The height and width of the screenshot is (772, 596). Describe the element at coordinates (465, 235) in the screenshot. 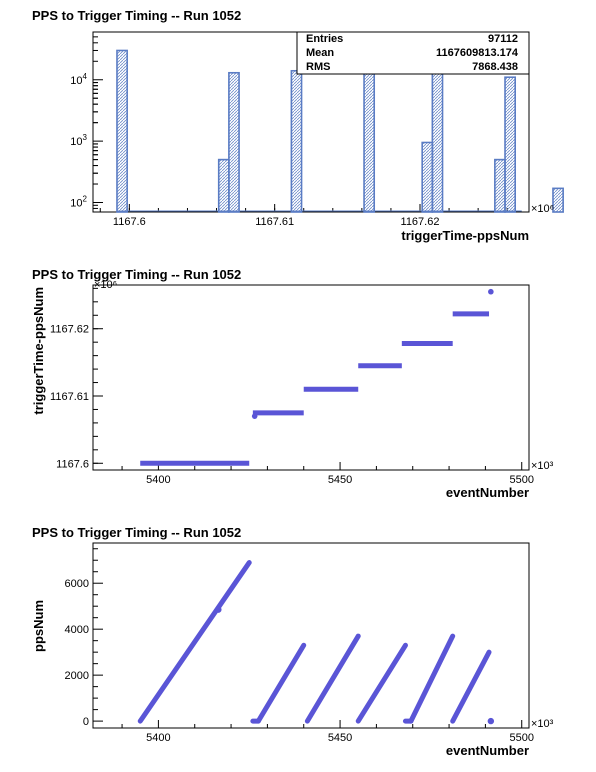

I see `histogram-x-axis-title: triggerTime-ppsNum` at that location.